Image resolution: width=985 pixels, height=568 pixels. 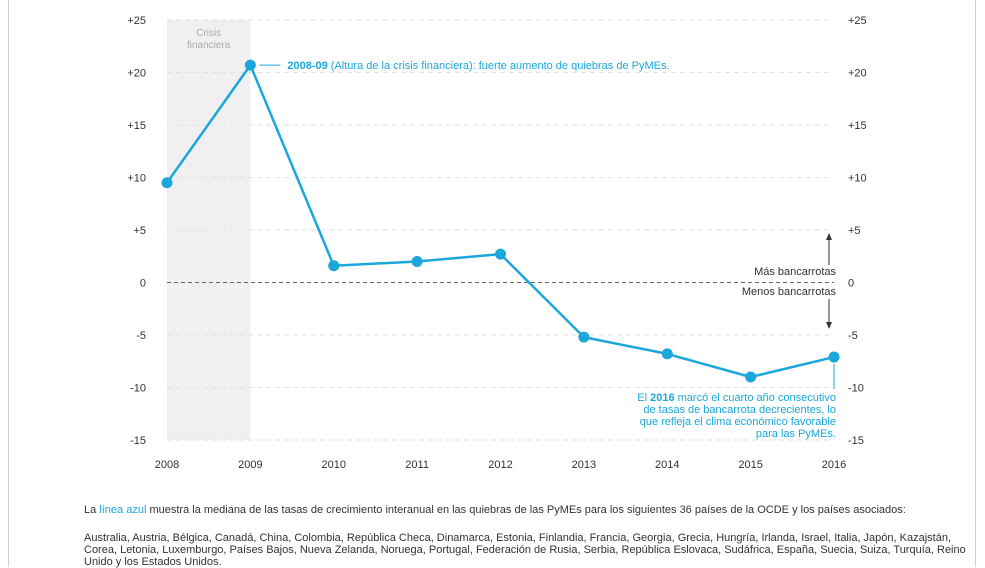 I want to click on description-prefix: La, so click(x=92, y=510).